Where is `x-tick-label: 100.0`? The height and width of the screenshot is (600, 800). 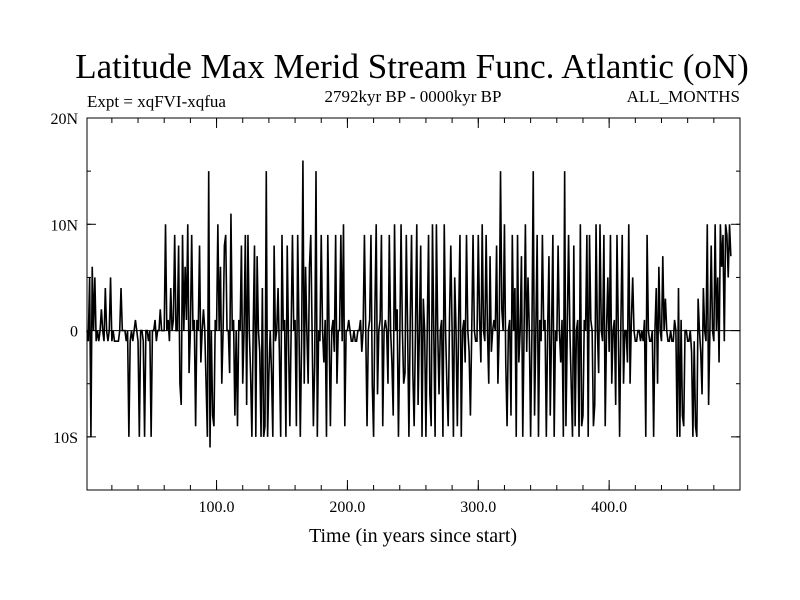 x-tick-label: 100.0 is located at coordinates (217, 507).